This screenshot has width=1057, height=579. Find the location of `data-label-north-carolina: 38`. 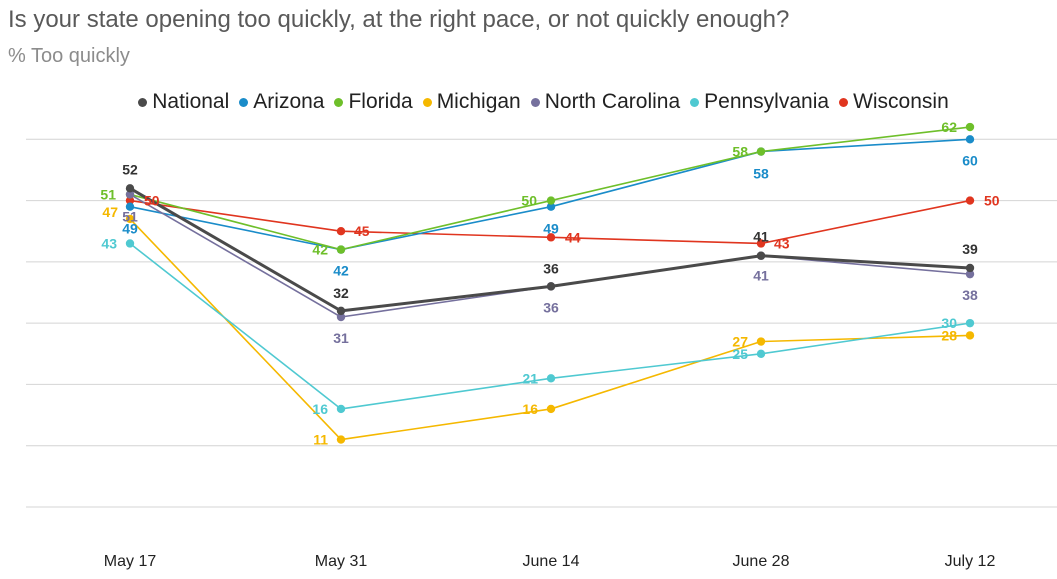

data-label-north-carolina: 38 is located at coordinates (970, 295).